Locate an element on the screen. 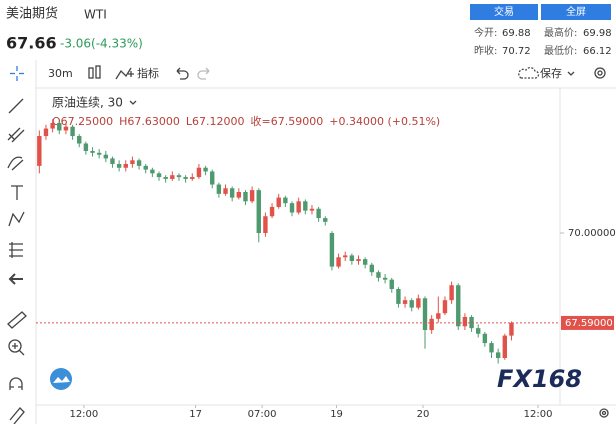 The height and width of the screenshot is (428, 616). drawing-tools is located at coordinates (17, 261).